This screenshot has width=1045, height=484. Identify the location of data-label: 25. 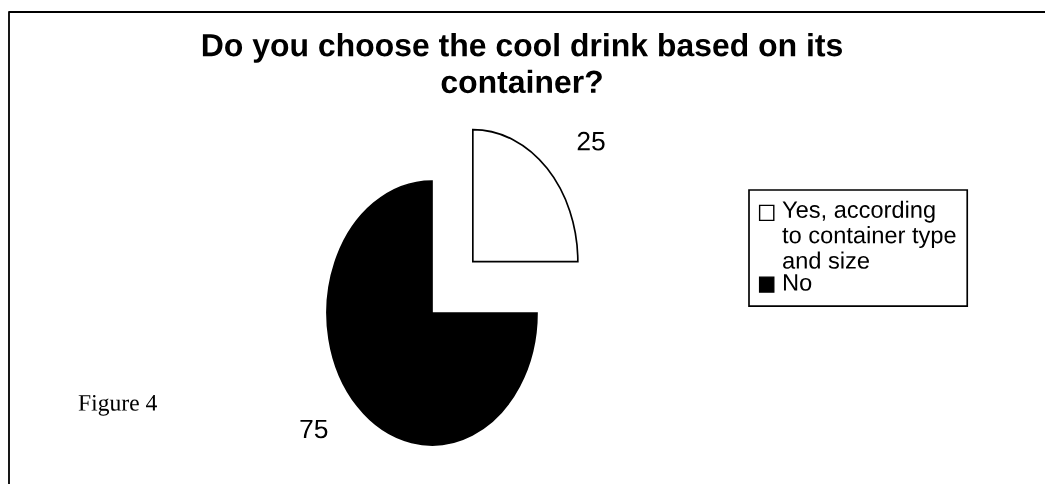
(591, 141).